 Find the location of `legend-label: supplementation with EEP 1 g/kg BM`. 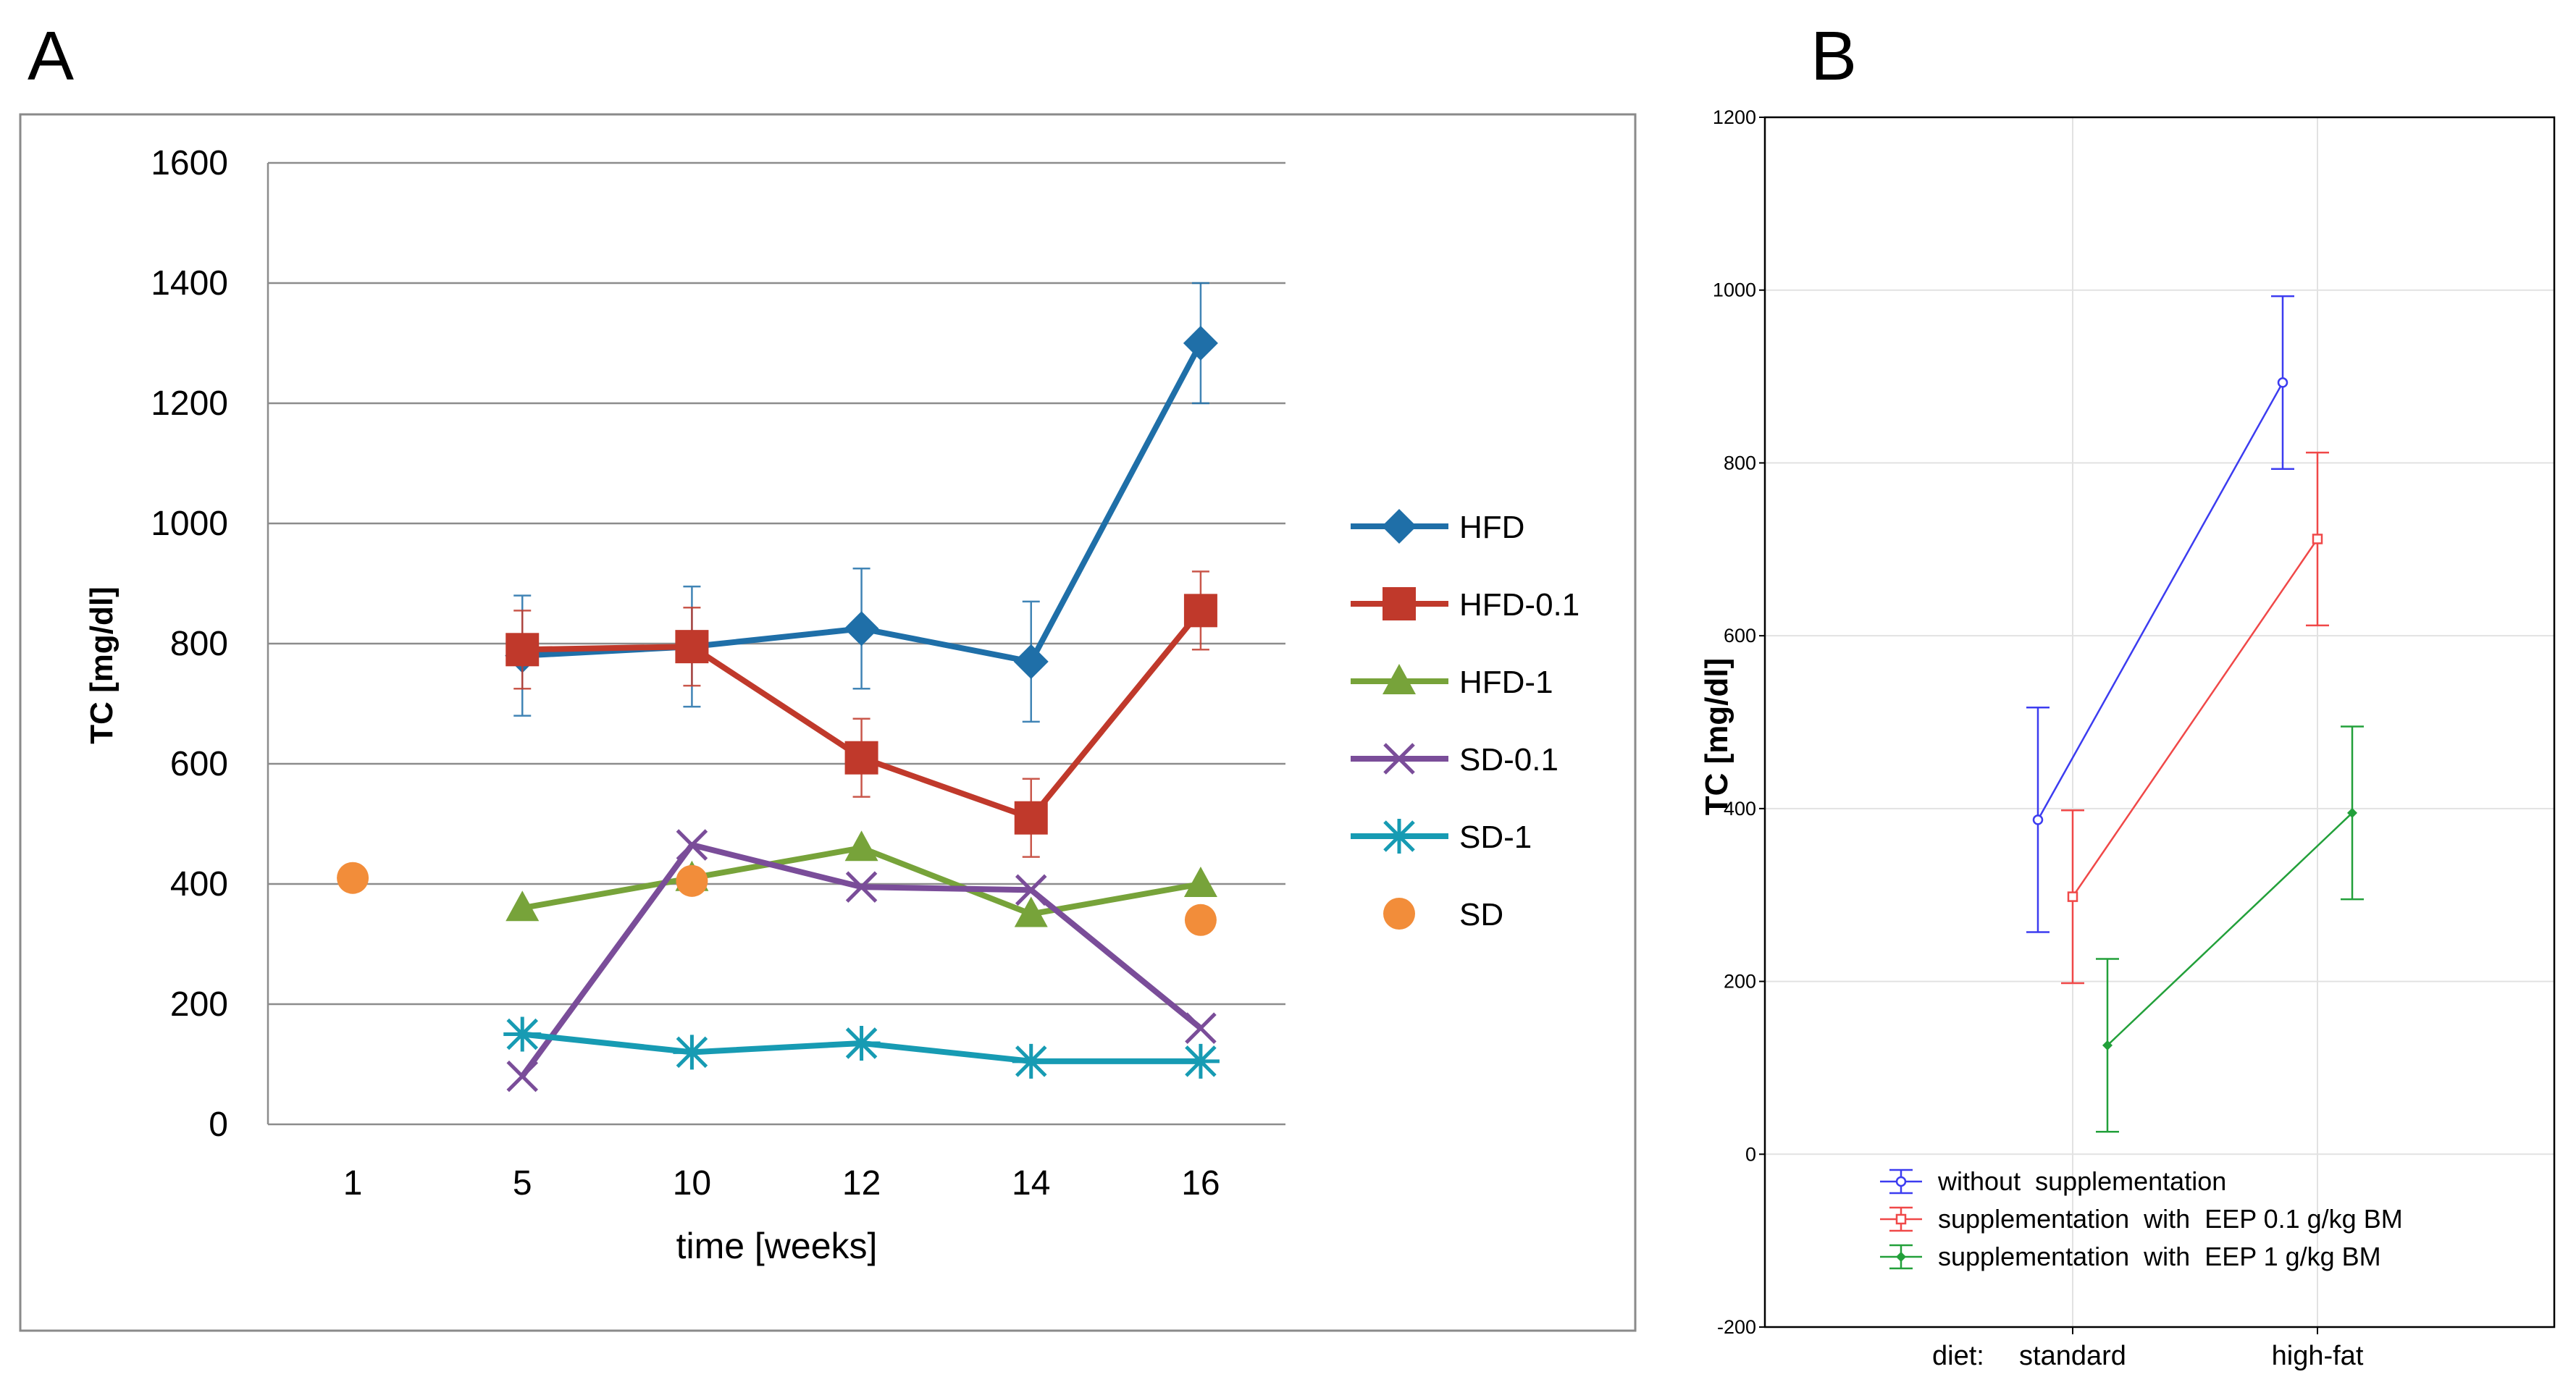

legend-label: supplementation with EEP 1 g/kg BM is located at coordinates (2159, 1256).